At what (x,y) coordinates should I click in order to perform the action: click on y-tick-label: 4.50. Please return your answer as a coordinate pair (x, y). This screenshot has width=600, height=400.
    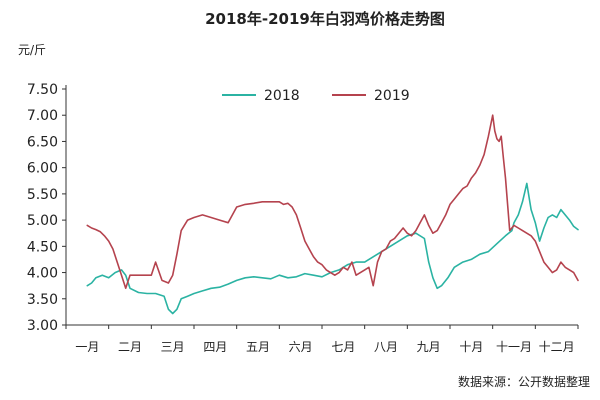
    Looking at the image, I should click on (42, 247).